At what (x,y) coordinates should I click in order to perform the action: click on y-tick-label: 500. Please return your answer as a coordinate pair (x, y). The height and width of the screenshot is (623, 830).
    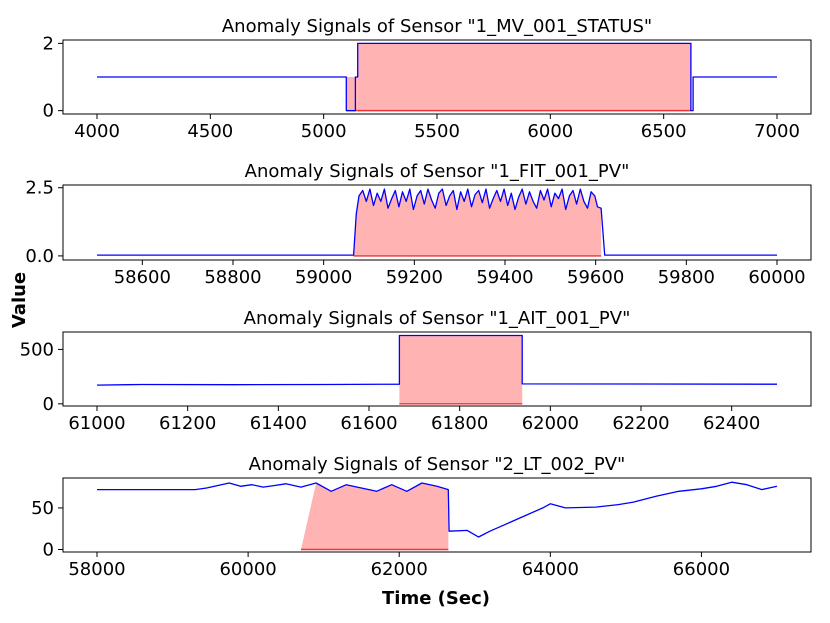
    Looking at the image, I should click on (37, 349).